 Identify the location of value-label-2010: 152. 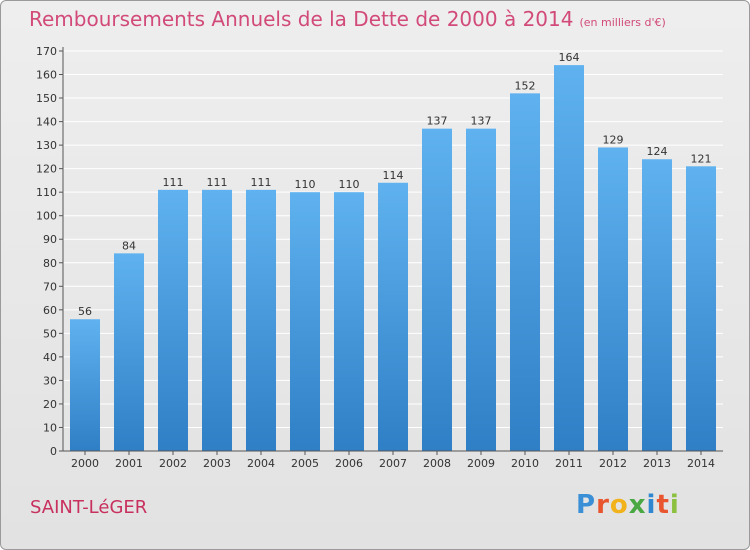
(525, 85).